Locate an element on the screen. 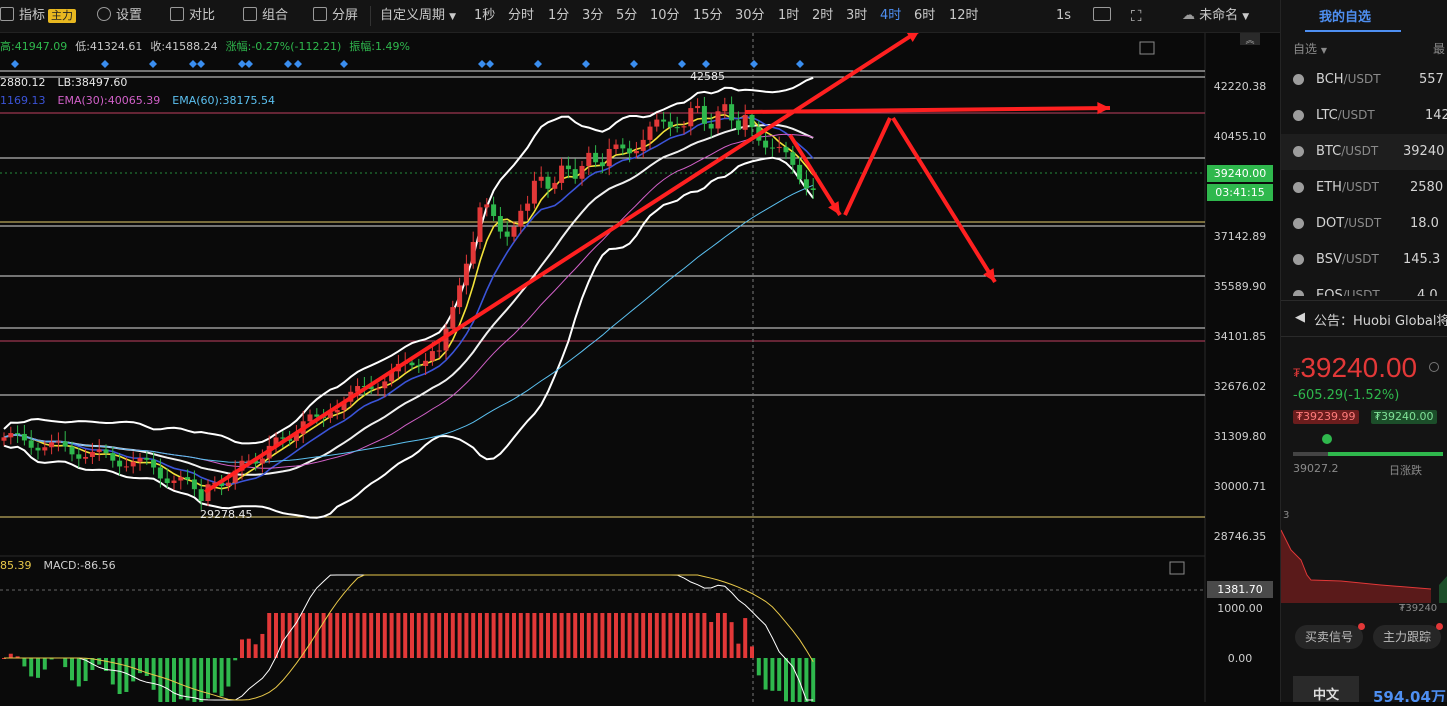  indicator-button: 指标主力 is located at coordinates (38, 16).